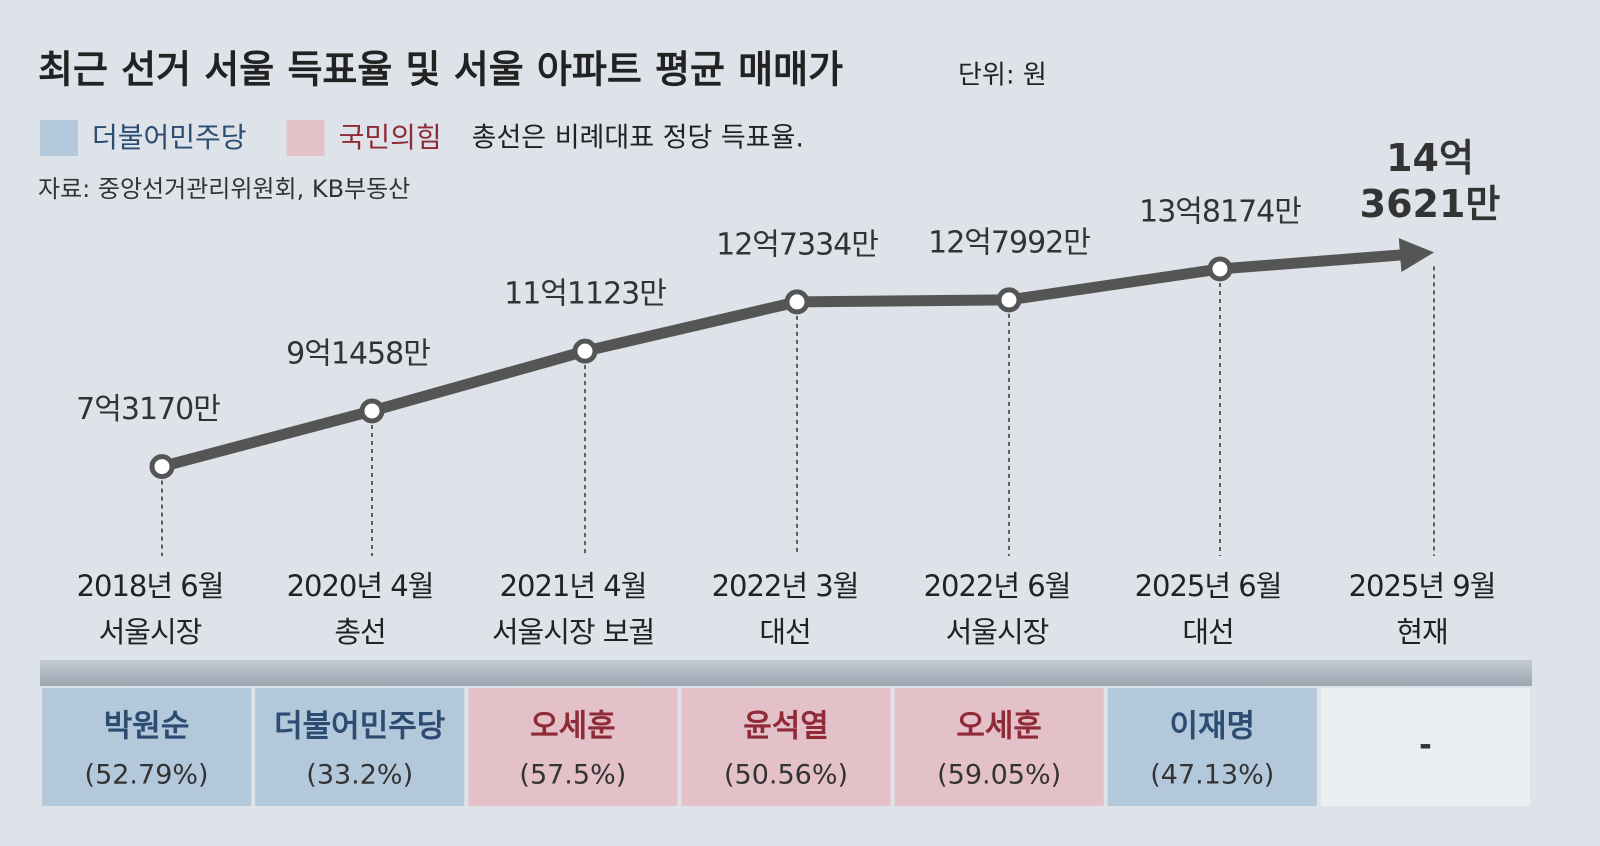 The height and width of the screenshot is (846, 1600). Describe the element at coordinates (148, 409) in the screenshot. I see `value-label: 7억3170만` at that location.